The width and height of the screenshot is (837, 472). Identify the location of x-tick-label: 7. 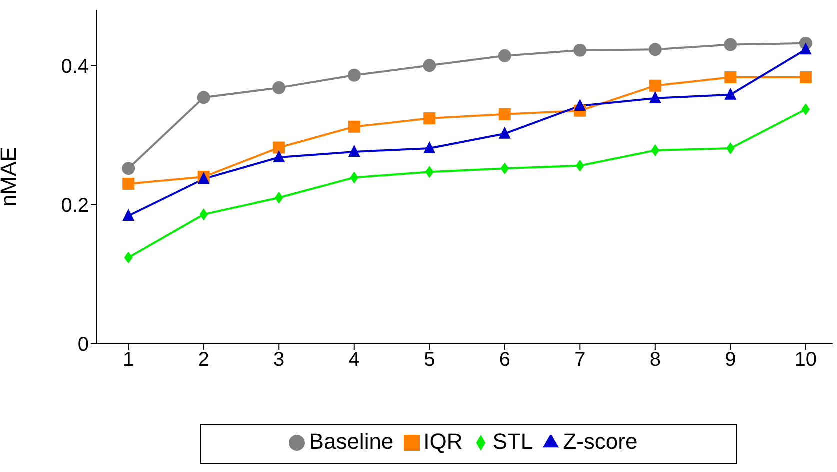
(580, 360).